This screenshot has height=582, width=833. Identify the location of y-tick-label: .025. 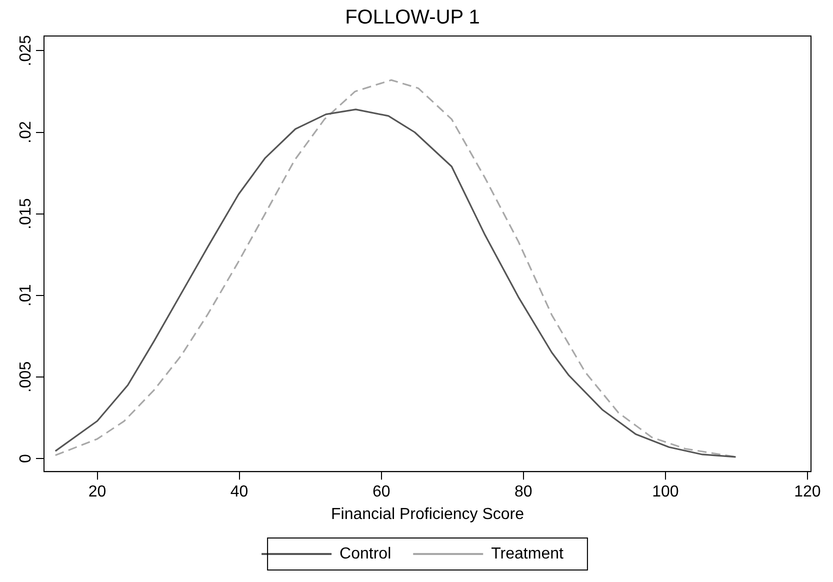
(25, 50).